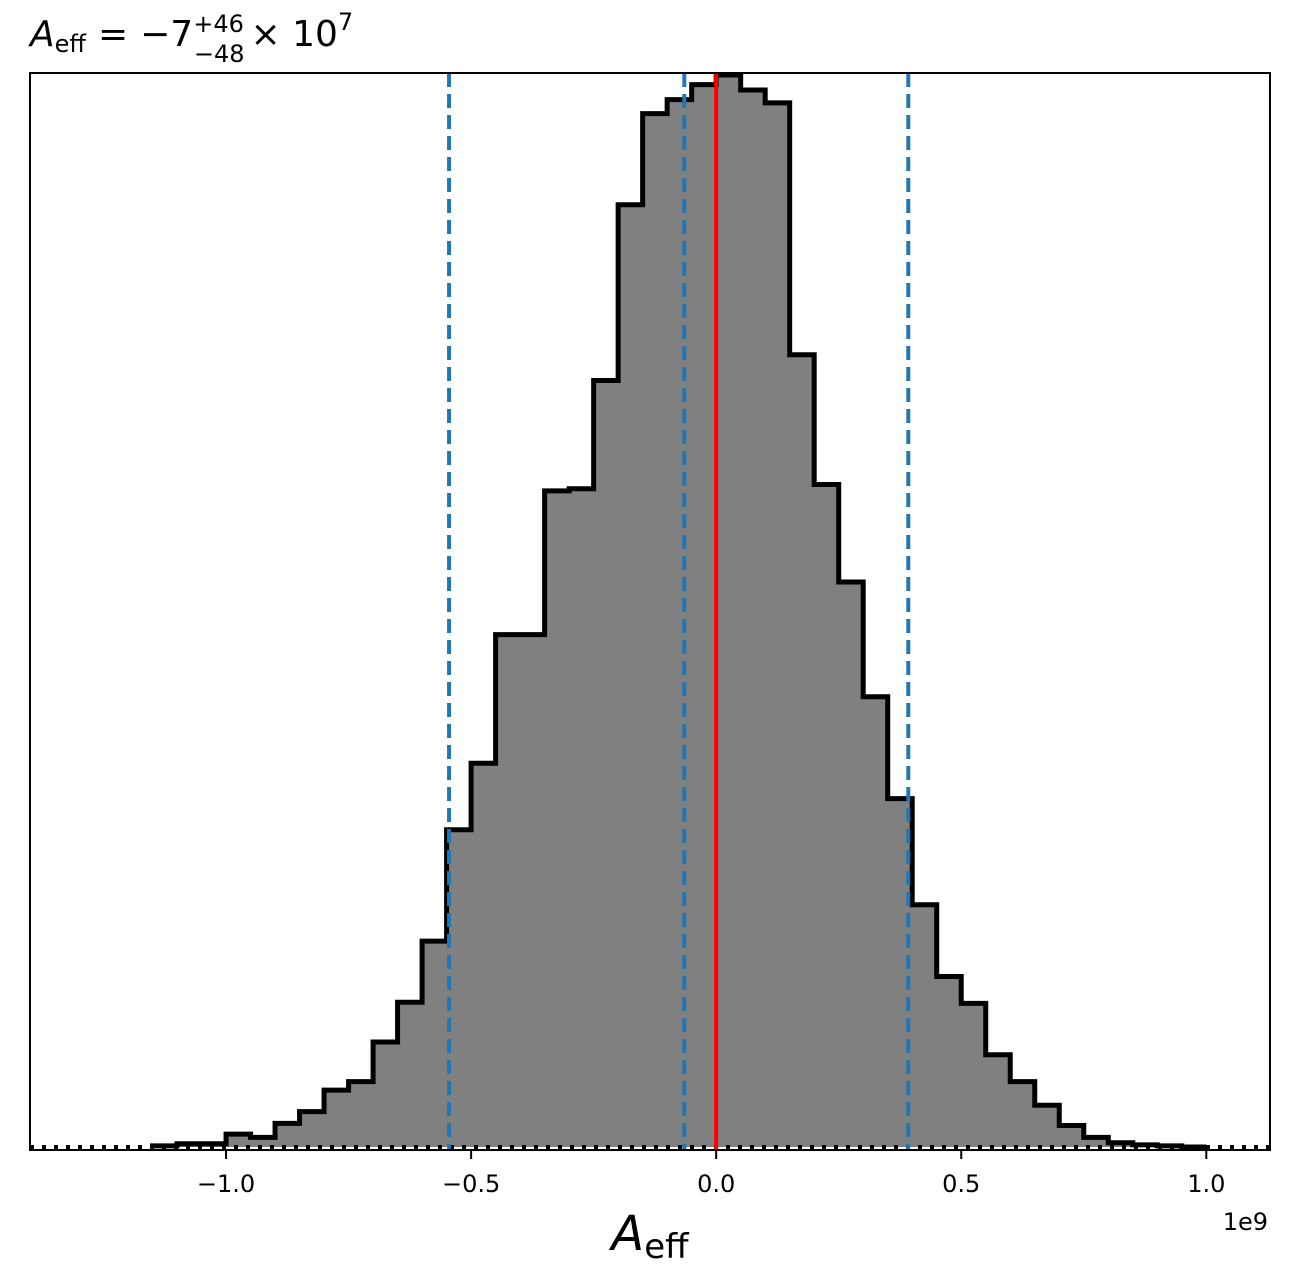 Image resolution: width=1289 pixels, height=1278 pixels. I want to click on chart-title: Aeff = −7+46 −48 × 107, so click(190, 38).